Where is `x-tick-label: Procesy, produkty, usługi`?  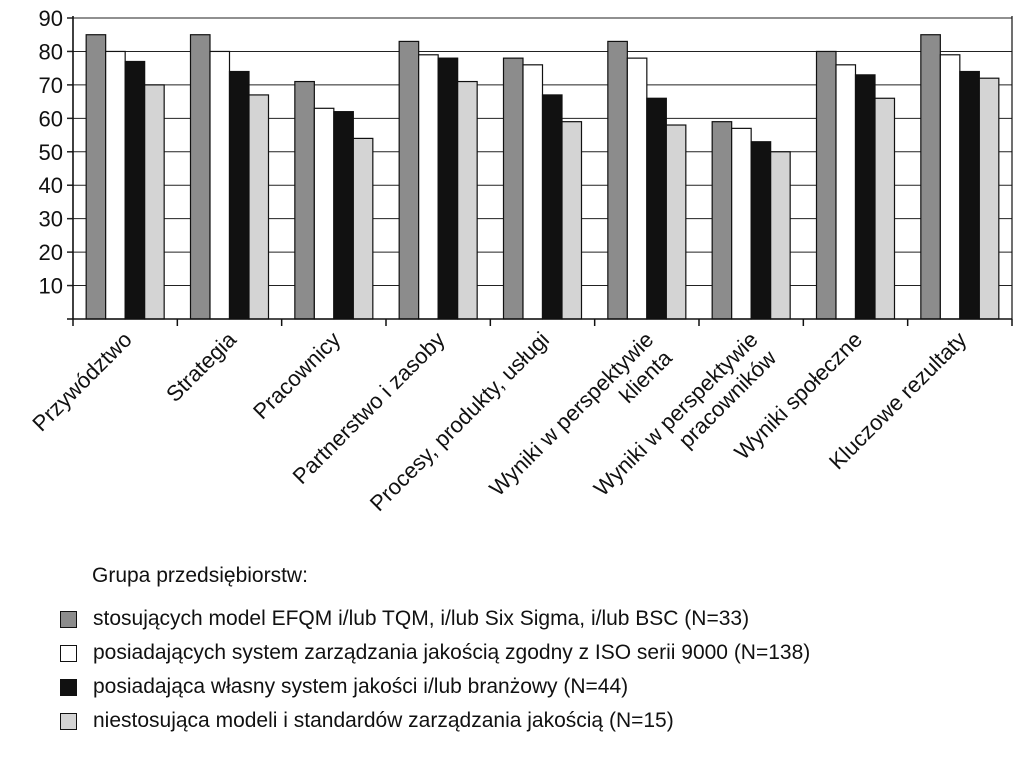
x-tick-label: Procesy, produkty, usługi is located at coordinates (459, 421).